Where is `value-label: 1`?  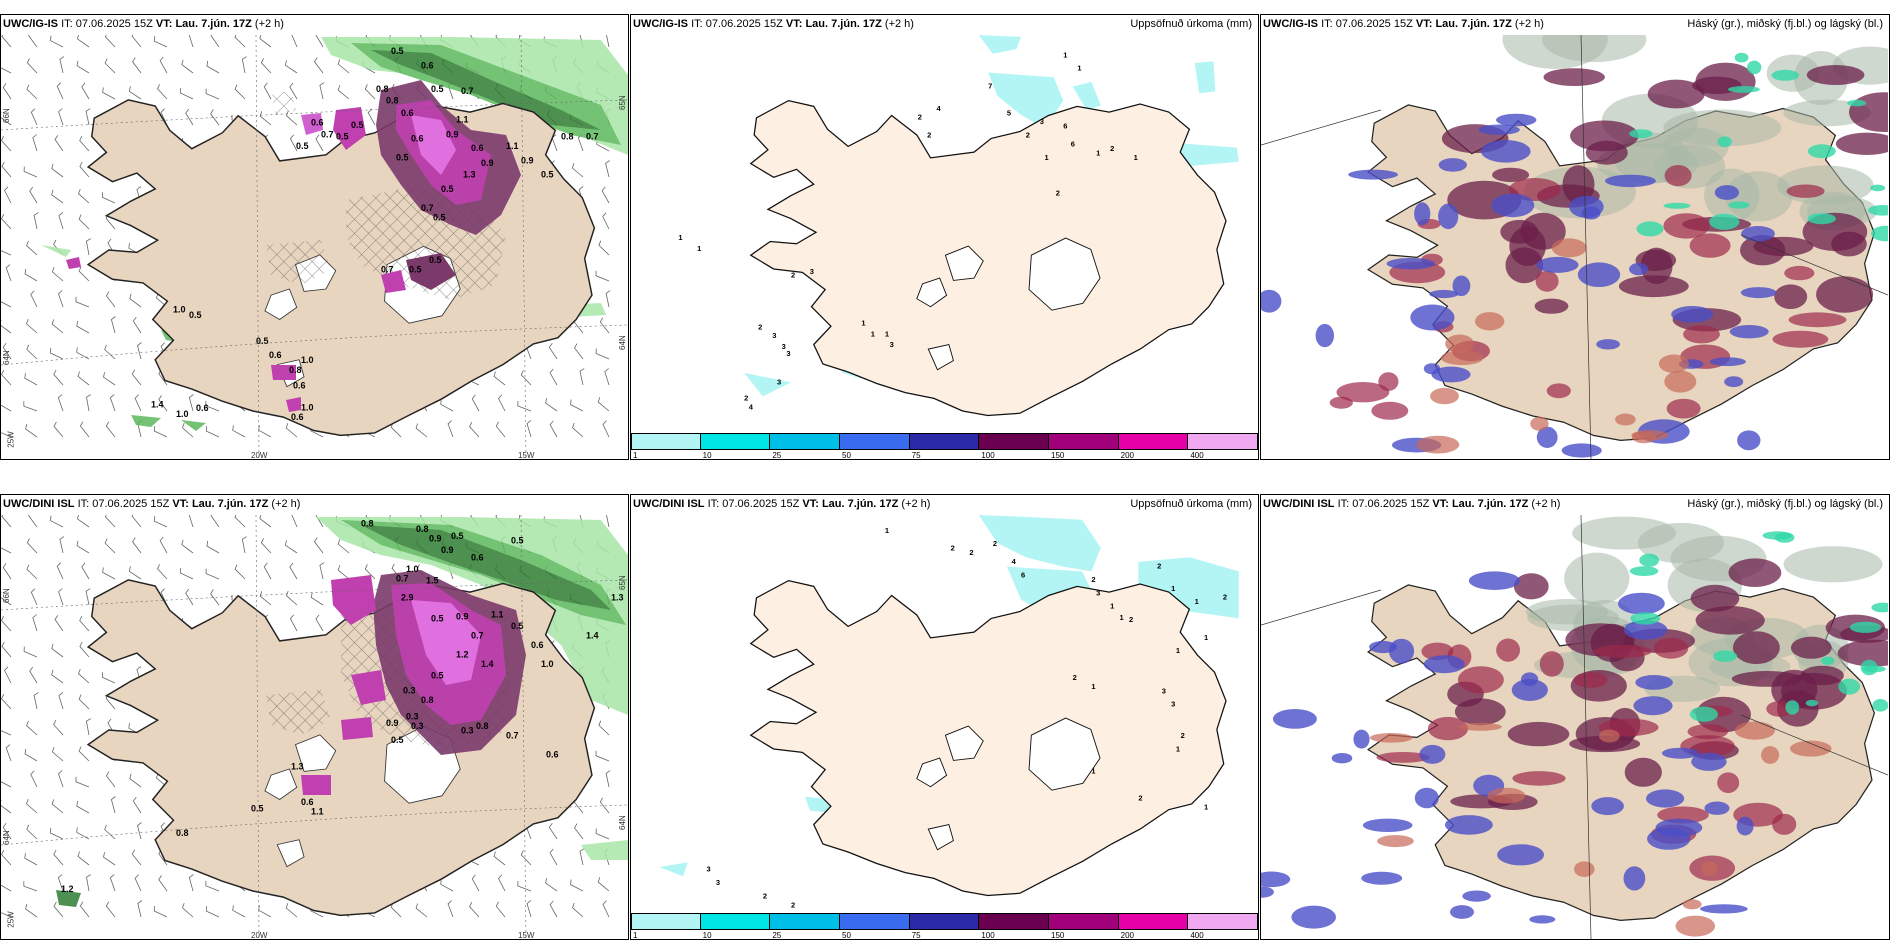
value-label: 1 is located at coordinates (1197, 601).